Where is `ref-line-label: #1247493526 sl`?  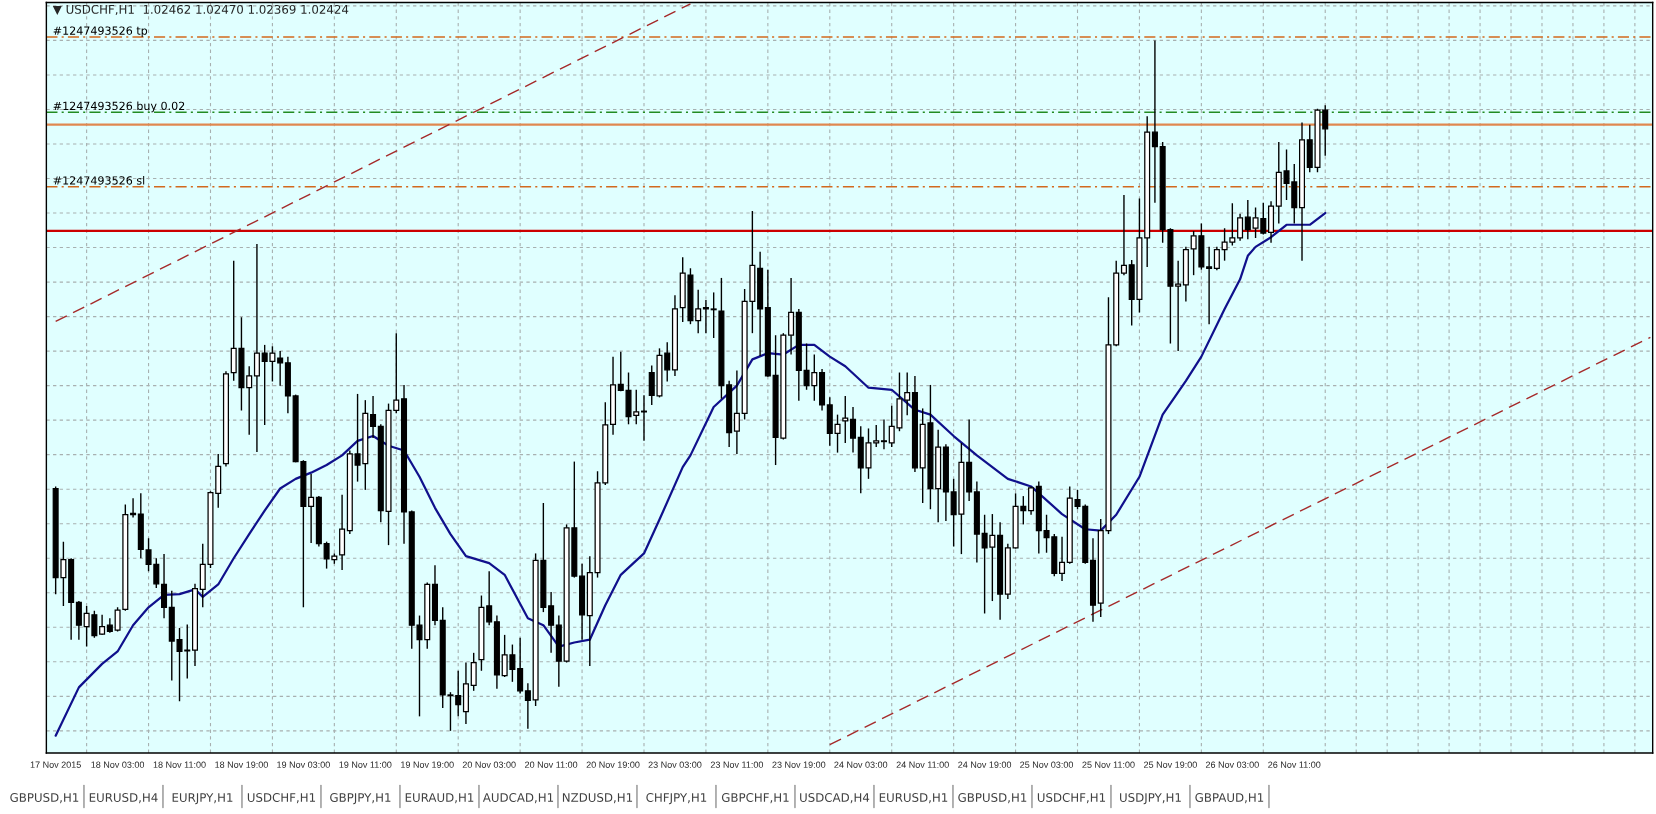 ref-line-label: #1247493526 sl is located at coordinates (99, 180).